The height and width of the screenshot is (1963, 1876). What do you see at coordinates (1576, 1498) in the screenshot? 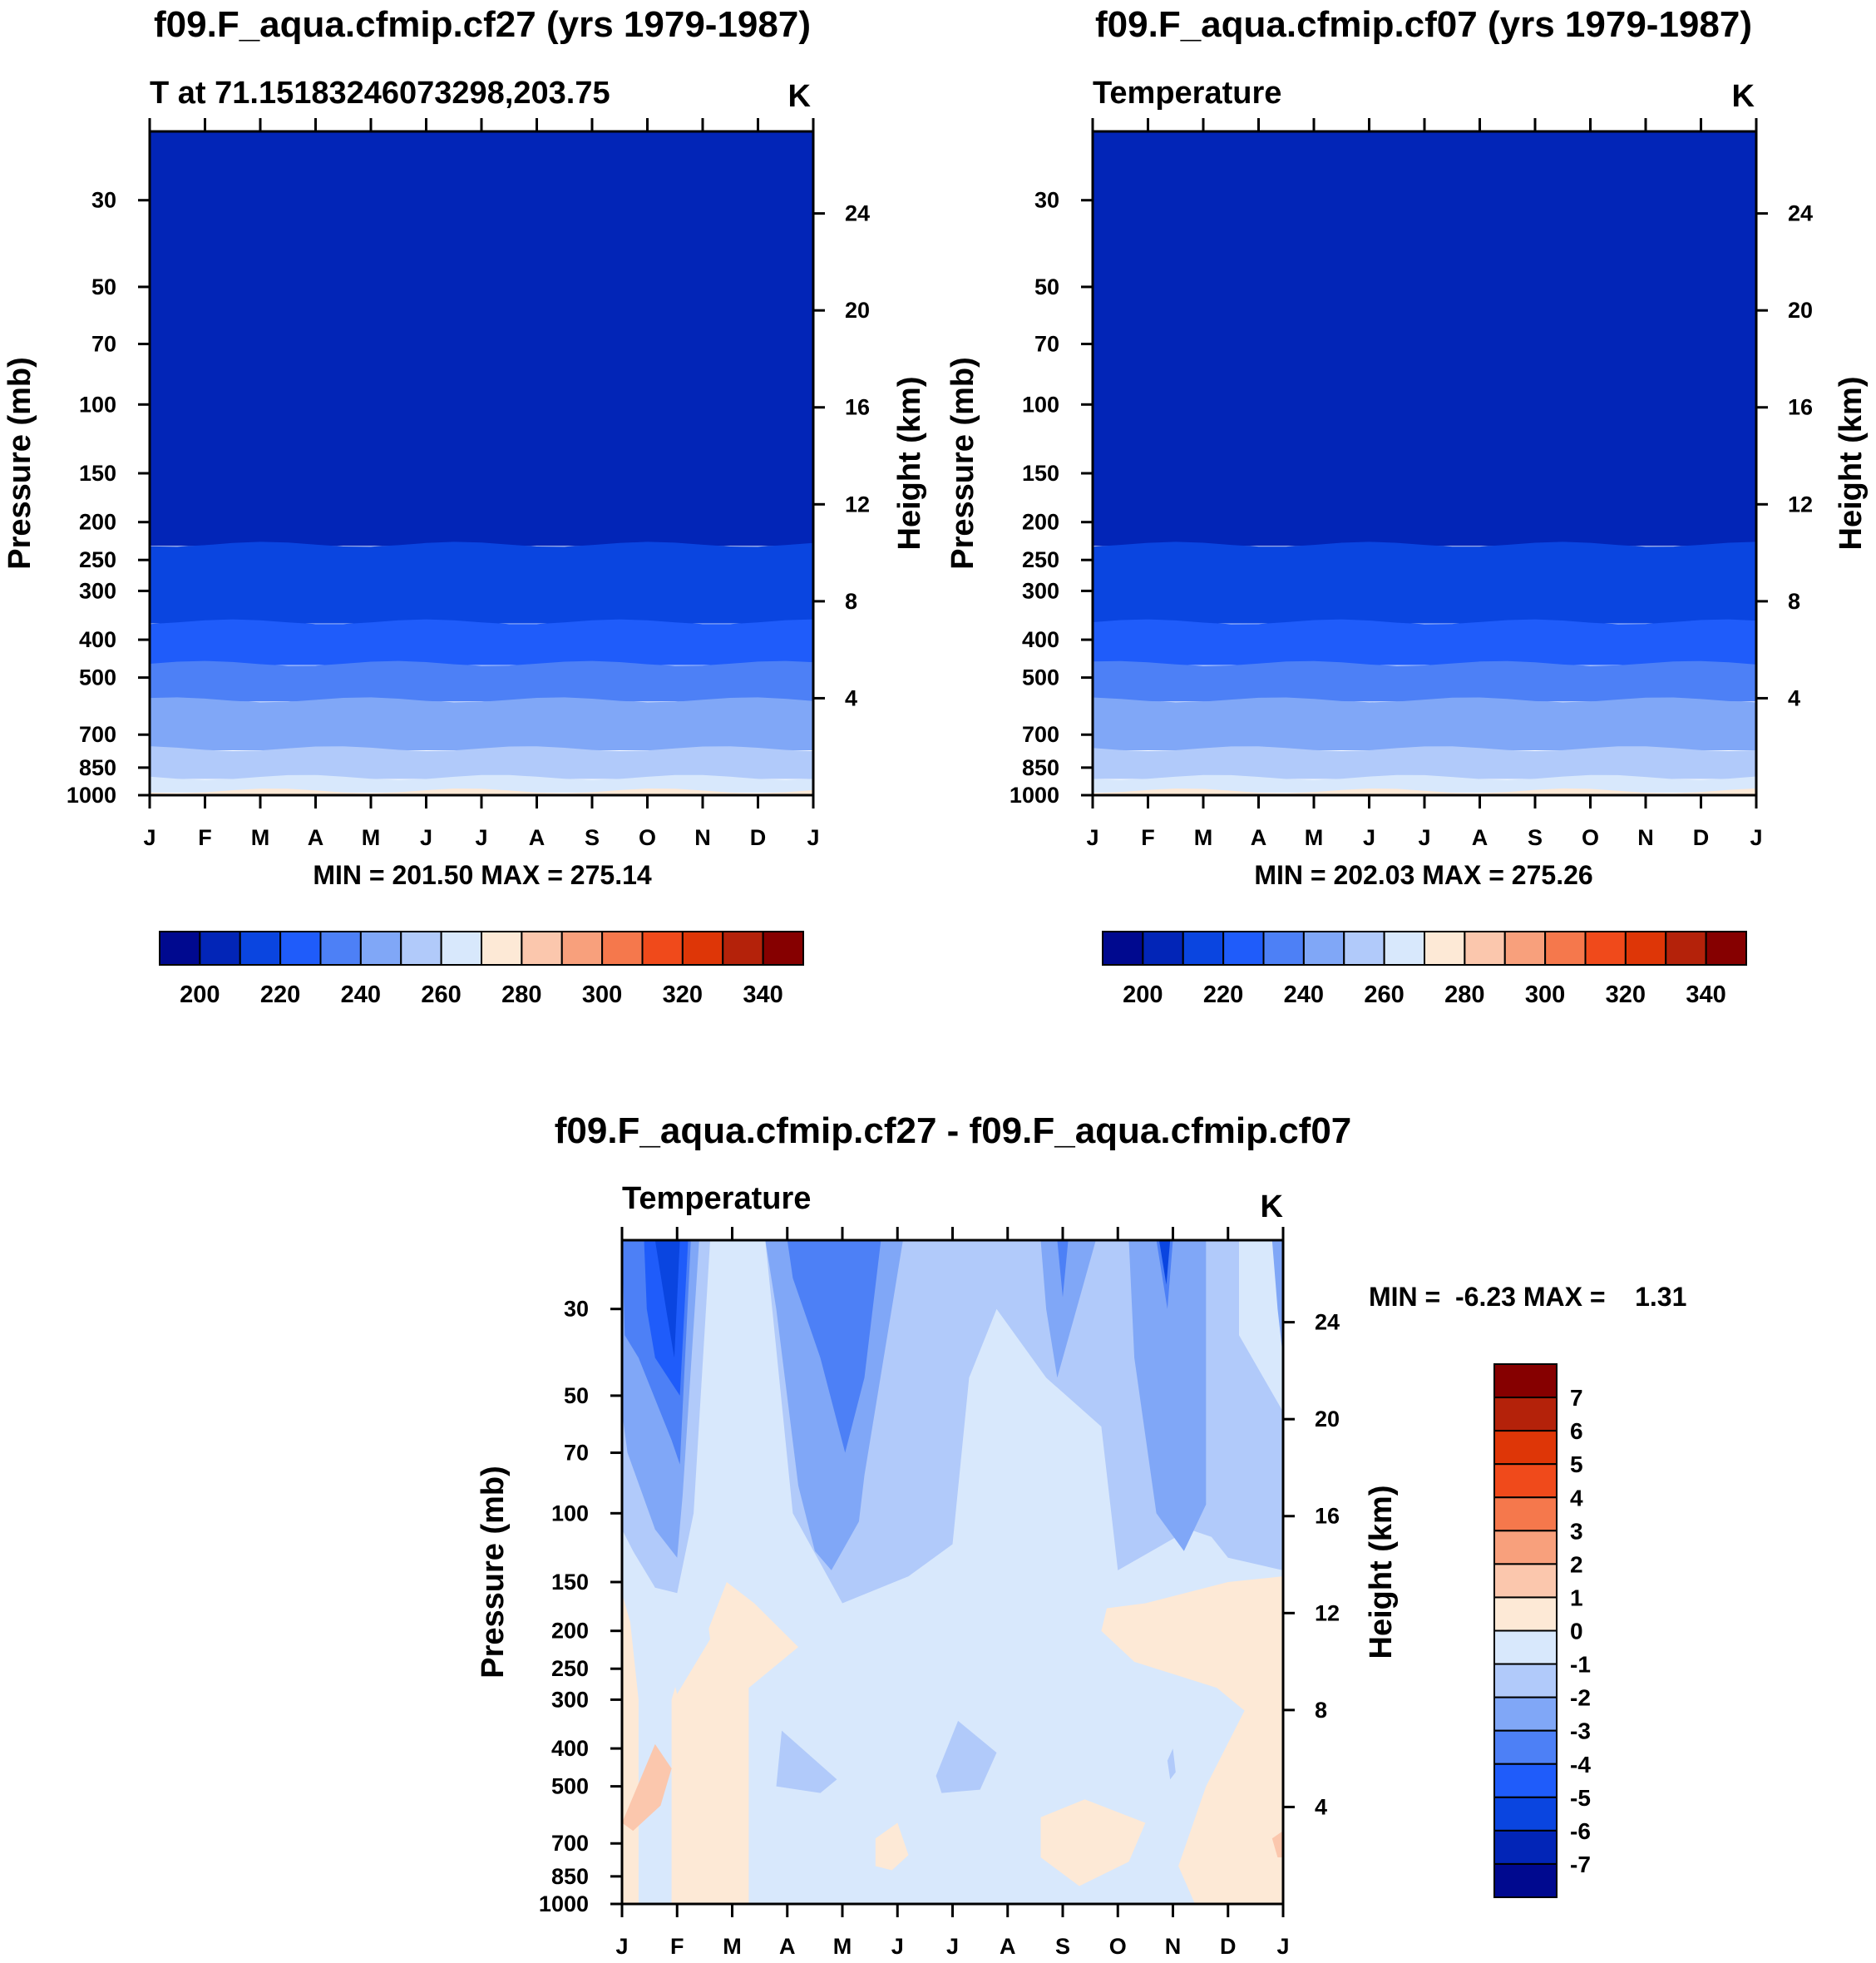
I see `colorbar-label: 4` at bounding box center [1576, 1498].